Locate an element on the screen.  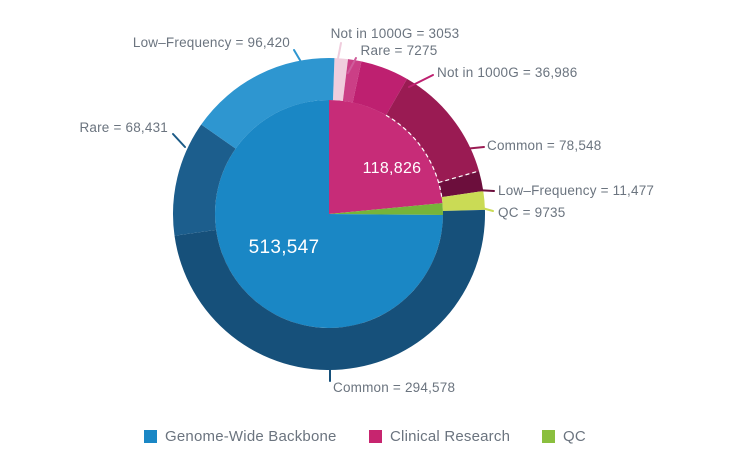
callout-low-frequency-11477: Low–Frequency = 11,477 is located at coordinates (576, 190).